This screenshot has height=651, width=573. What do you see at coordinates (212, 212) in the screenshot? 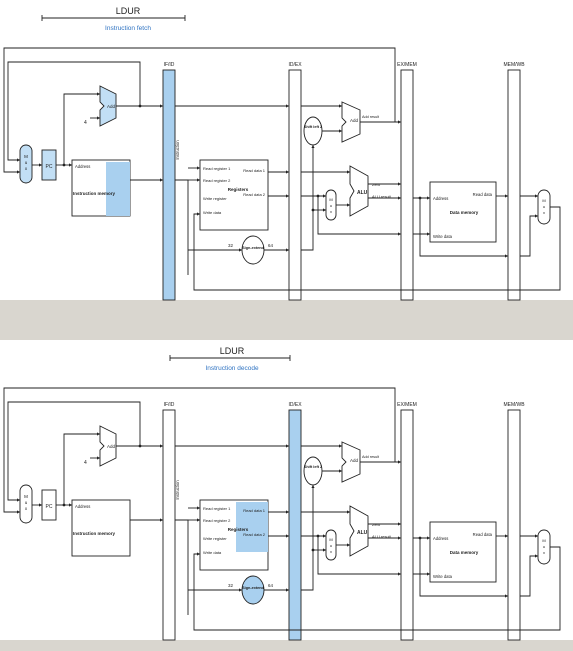
I see `write-data-label: Write data` at bounding box center [212, 212].